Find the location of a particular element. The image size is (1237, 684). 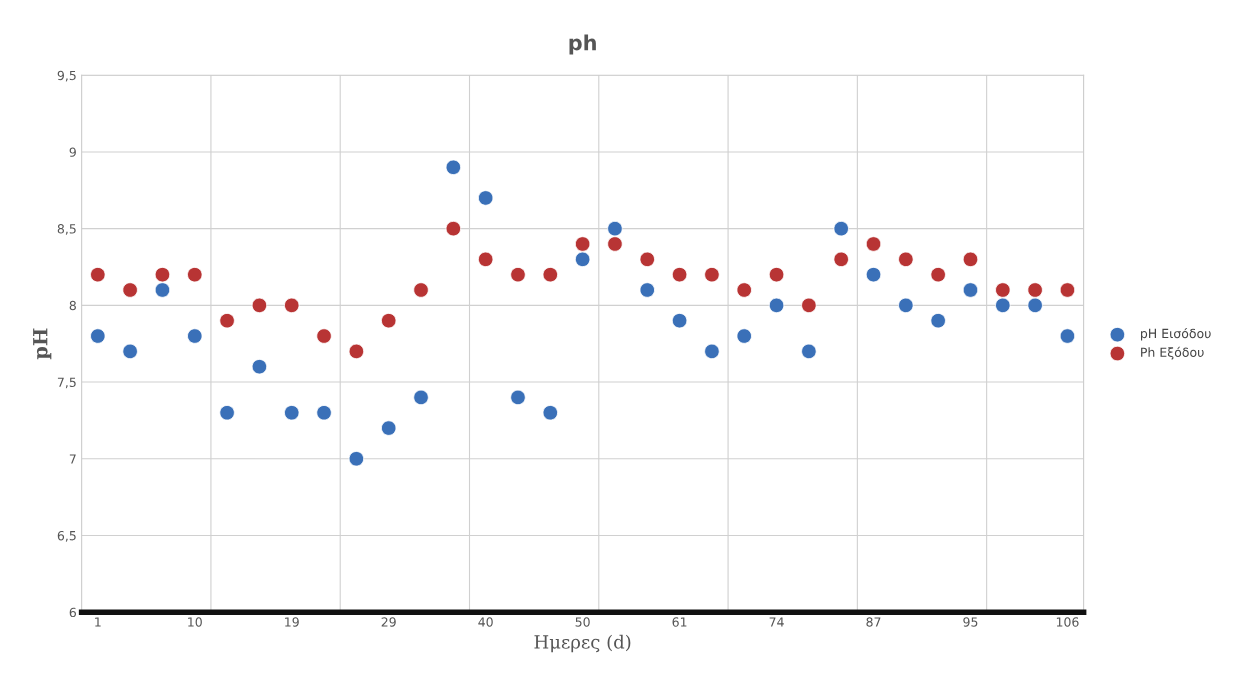

y-tick-label: 6,5 is located at coordinates (66, 536).